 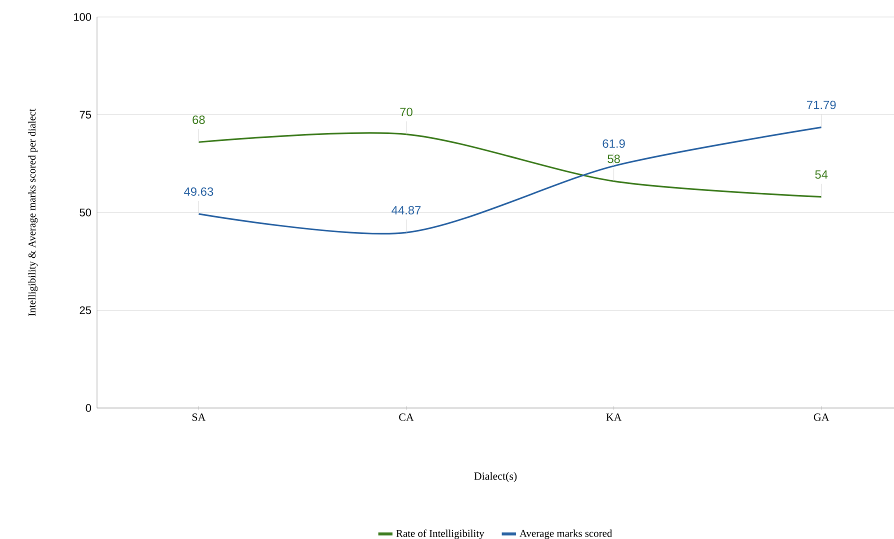 What do you see at coordinates (199, 191) in the screenshot?
I see `data-label: 49.63` at bounding box center [199, 191].